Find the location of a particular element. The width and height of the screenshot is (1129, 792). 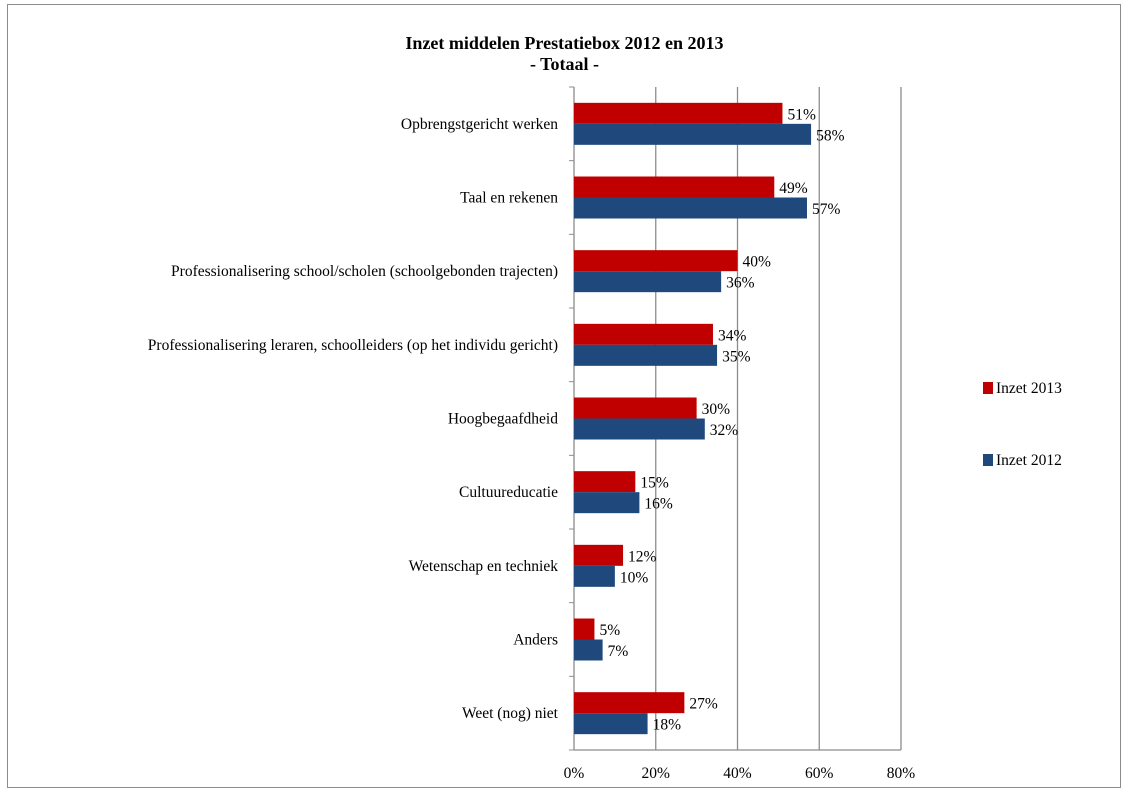

category-label: Opbrengstgericht werken is located at coordinates (479, 124).